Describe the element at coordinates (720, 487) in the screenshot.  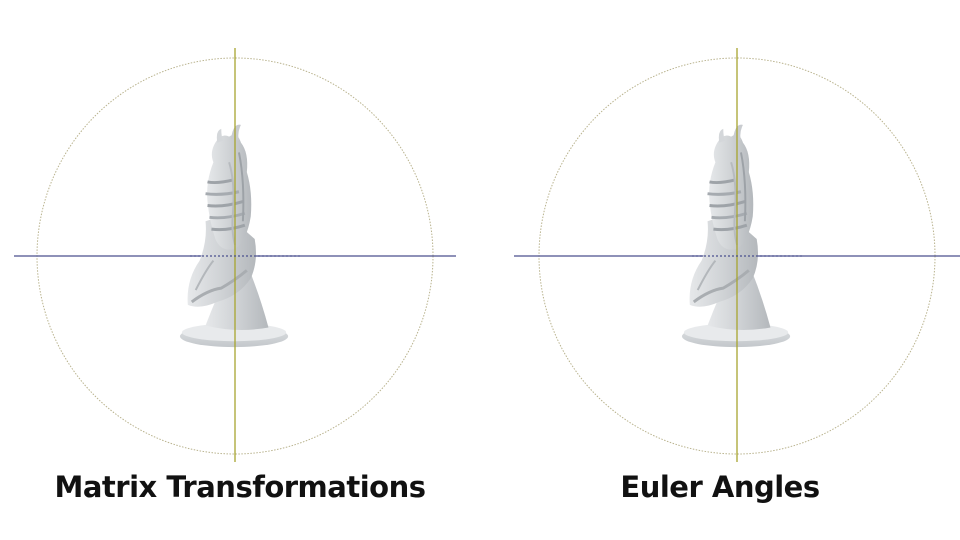
I see `panel-title: Euler Angles` at that location.